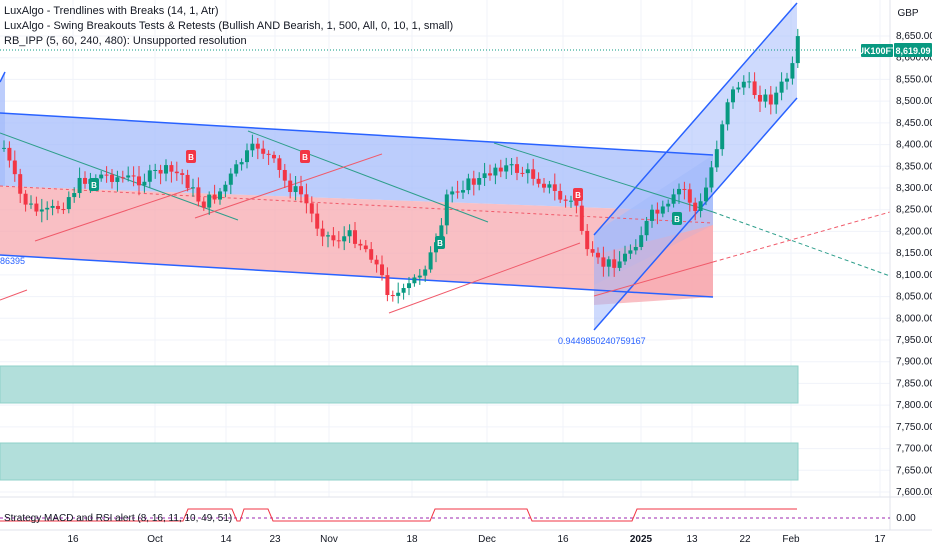 Image resolution: width=932 pixels, height=550 pixels. Describe the element at coordinates (487, 539) in the screenshot. I see `time-tick-label: Dec` at that location.